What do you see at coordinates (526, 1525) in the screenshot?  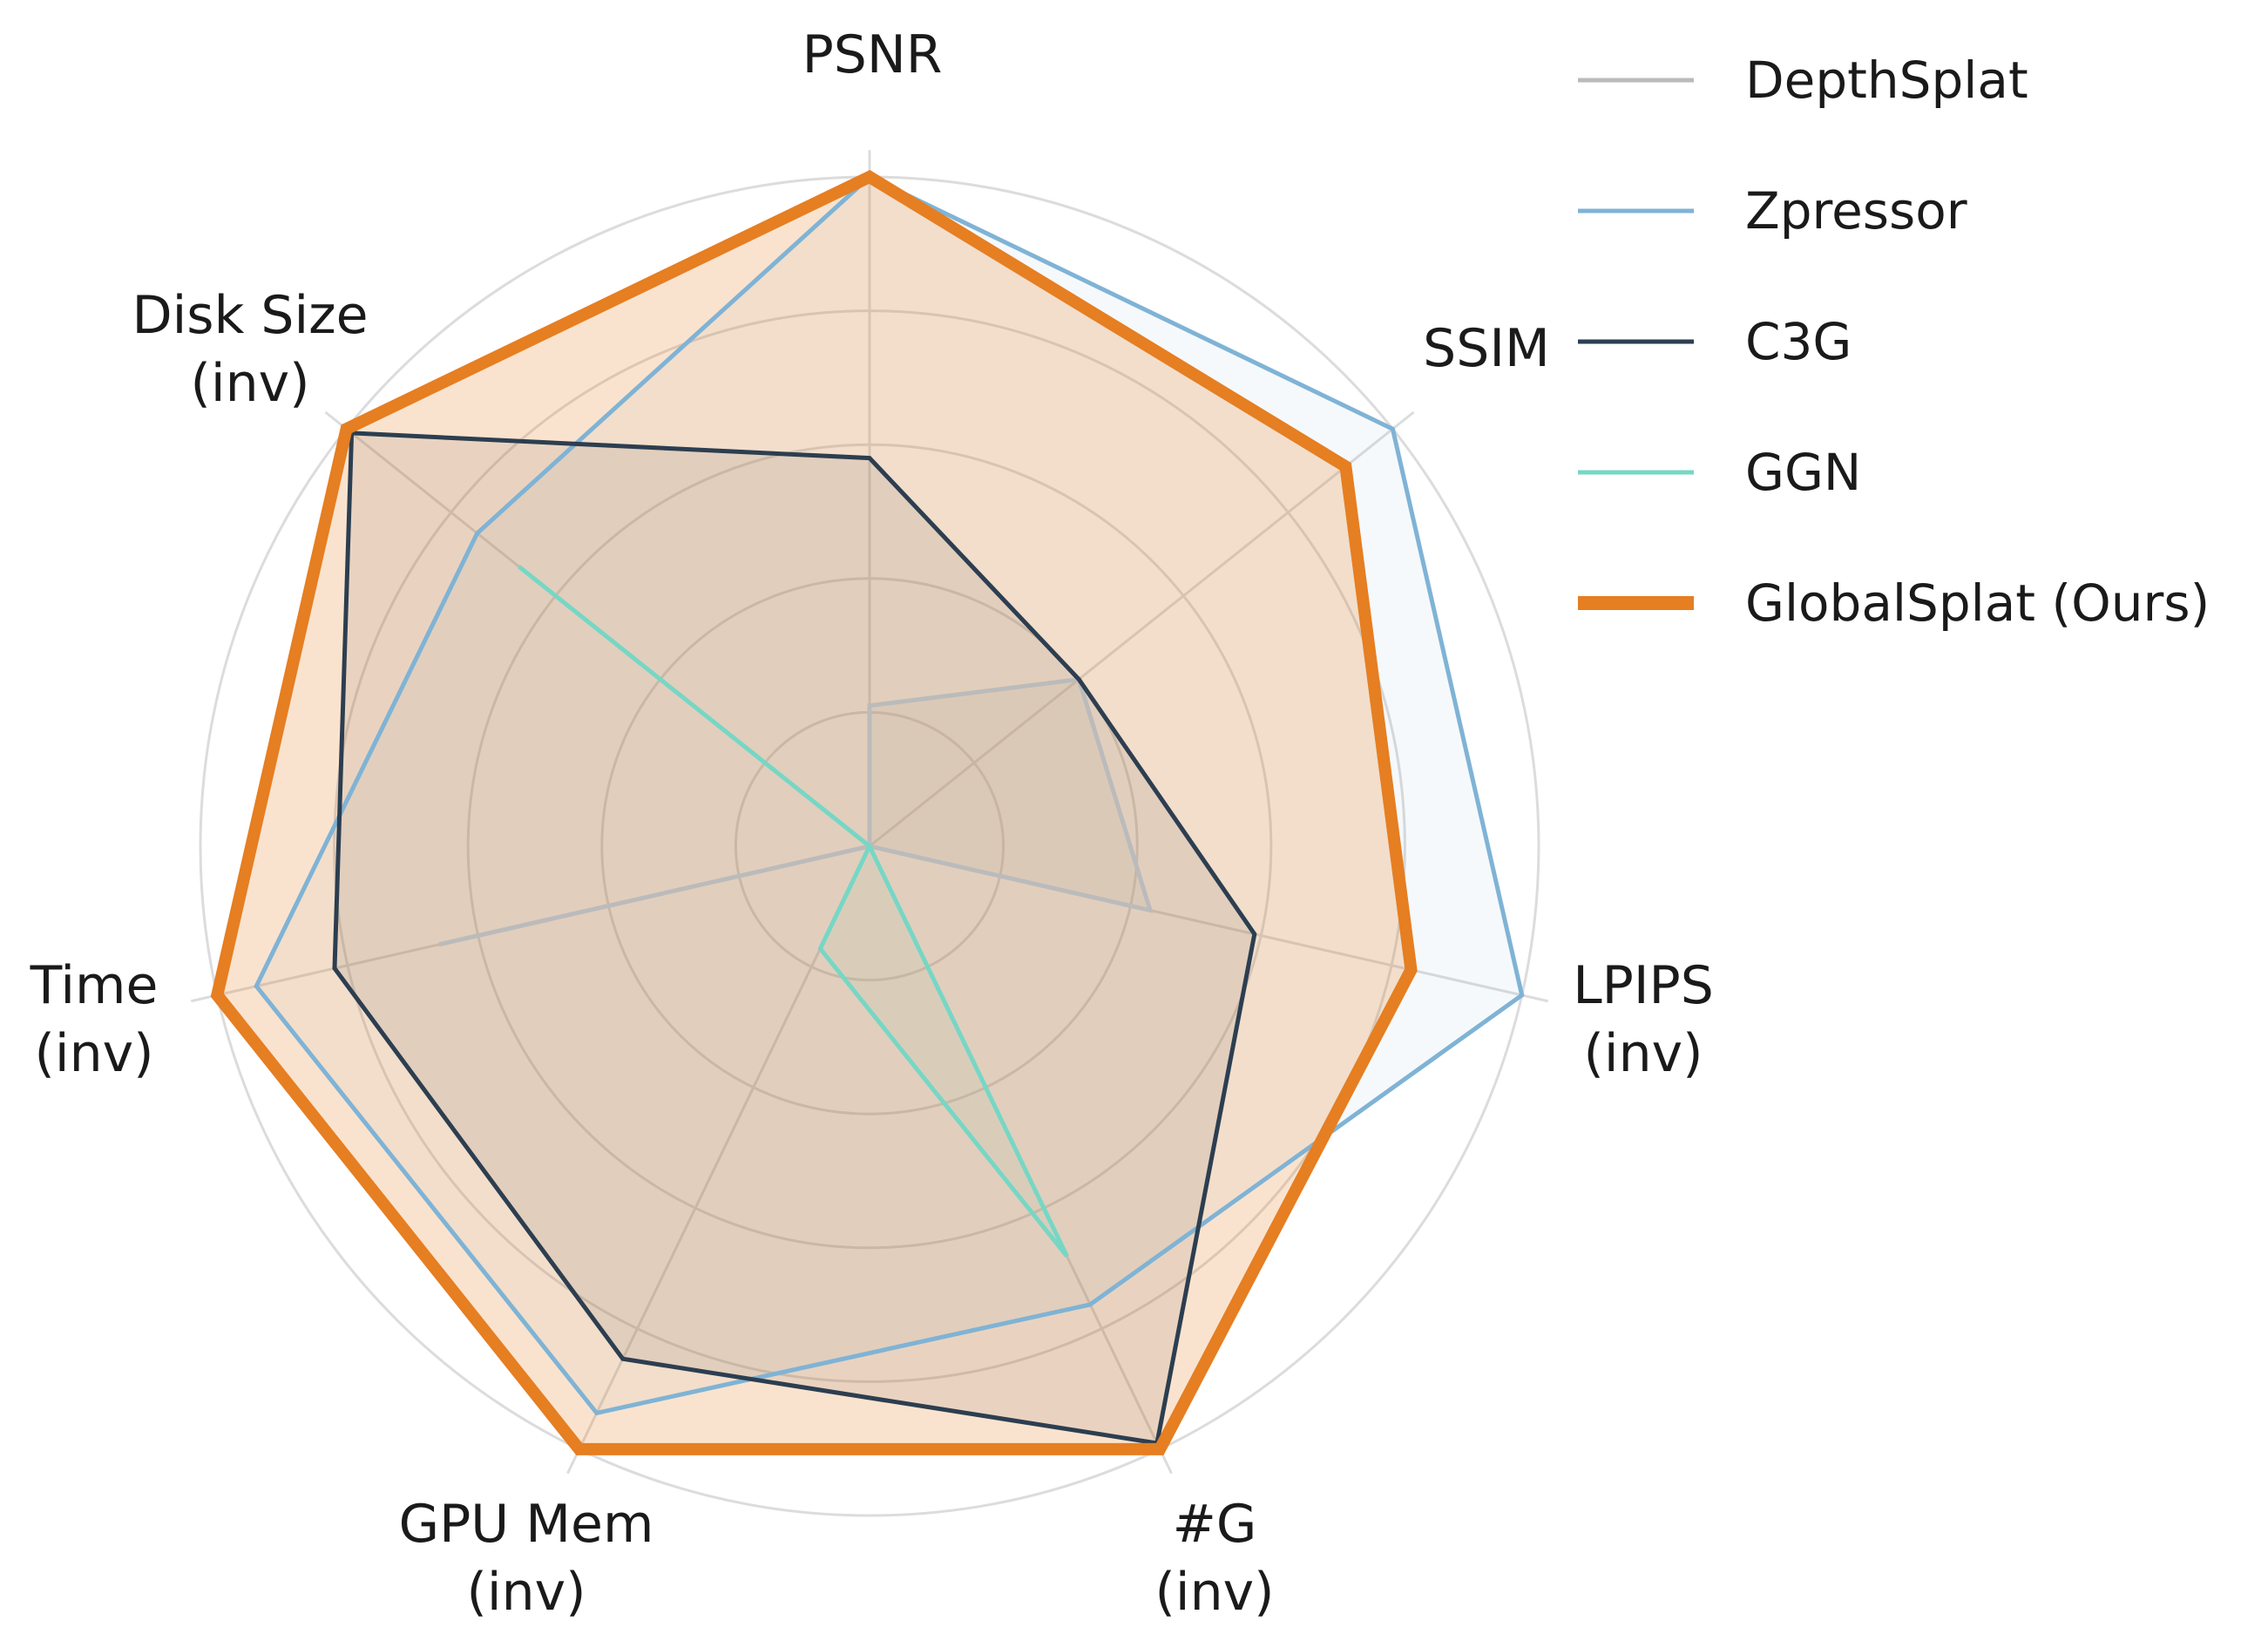 I see `axis-label: GPU Mem` at bounding box center [526, 1525].